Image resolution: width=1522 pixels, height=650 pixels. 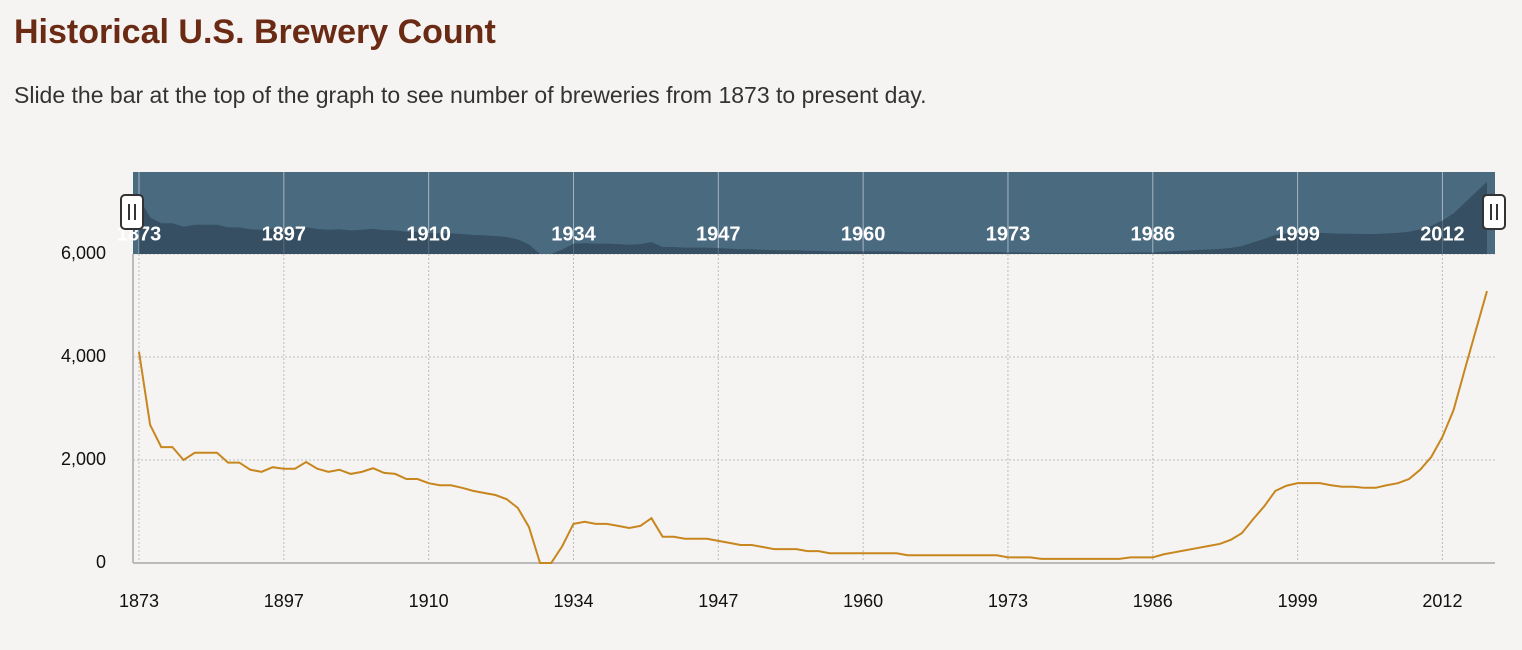 What do you see at coordinates (1008, 234) in the screenshot?
I see `navigator-label: 1973` at bounding box center [1008, 234].